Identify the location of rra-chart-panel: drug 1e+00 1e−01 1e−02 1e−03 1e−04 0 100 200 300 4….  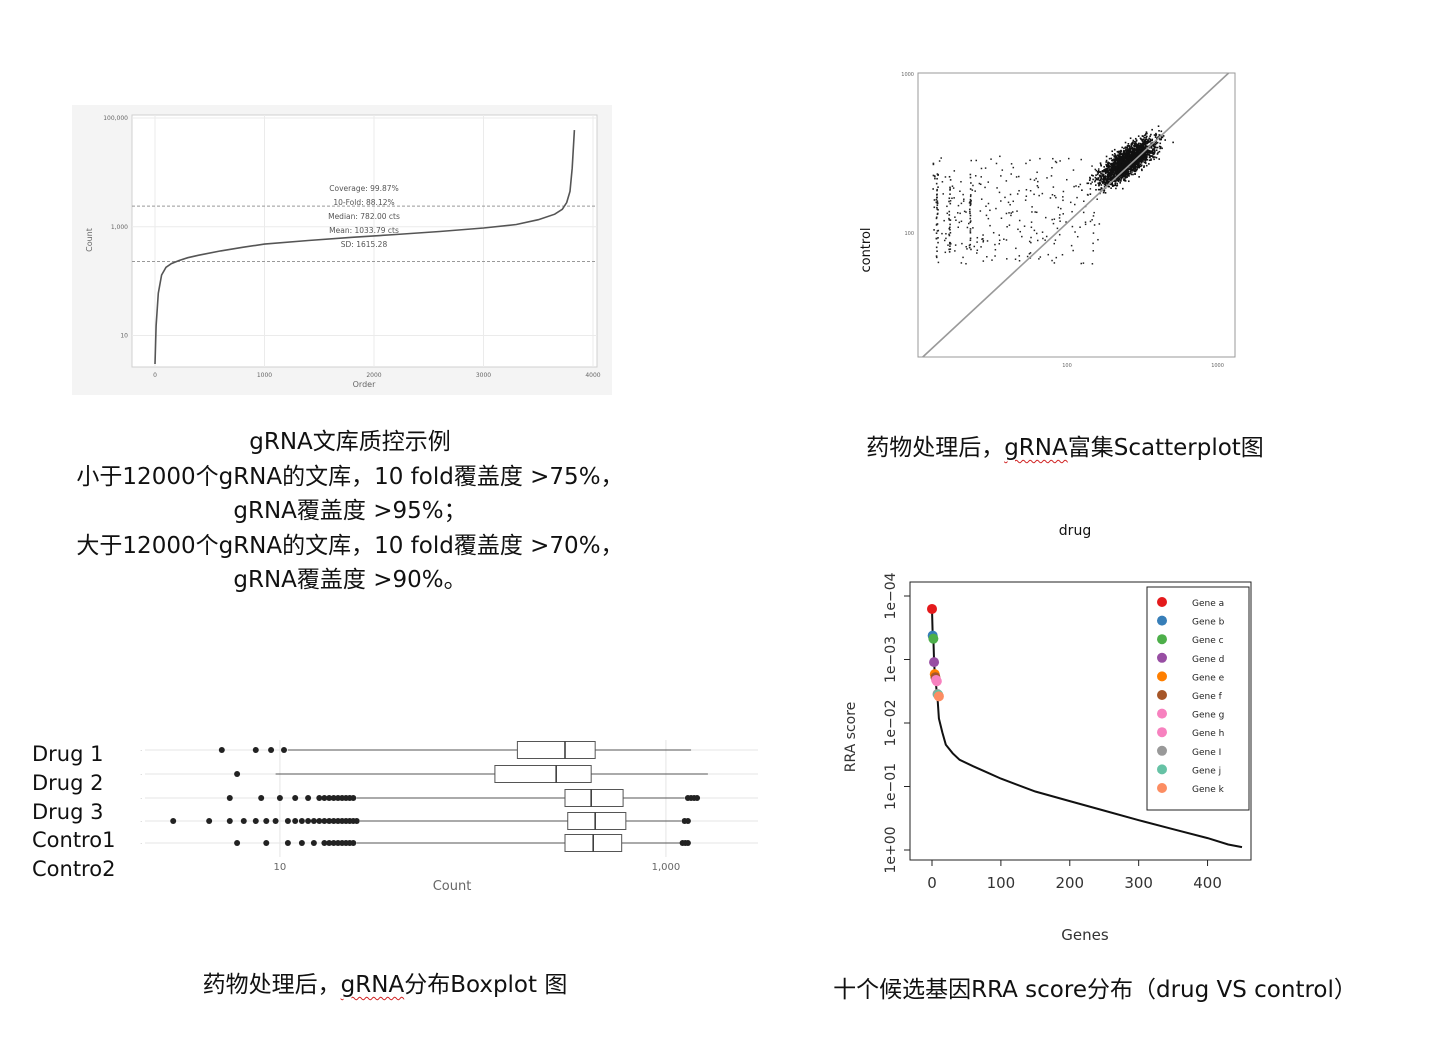
(1050, 732).